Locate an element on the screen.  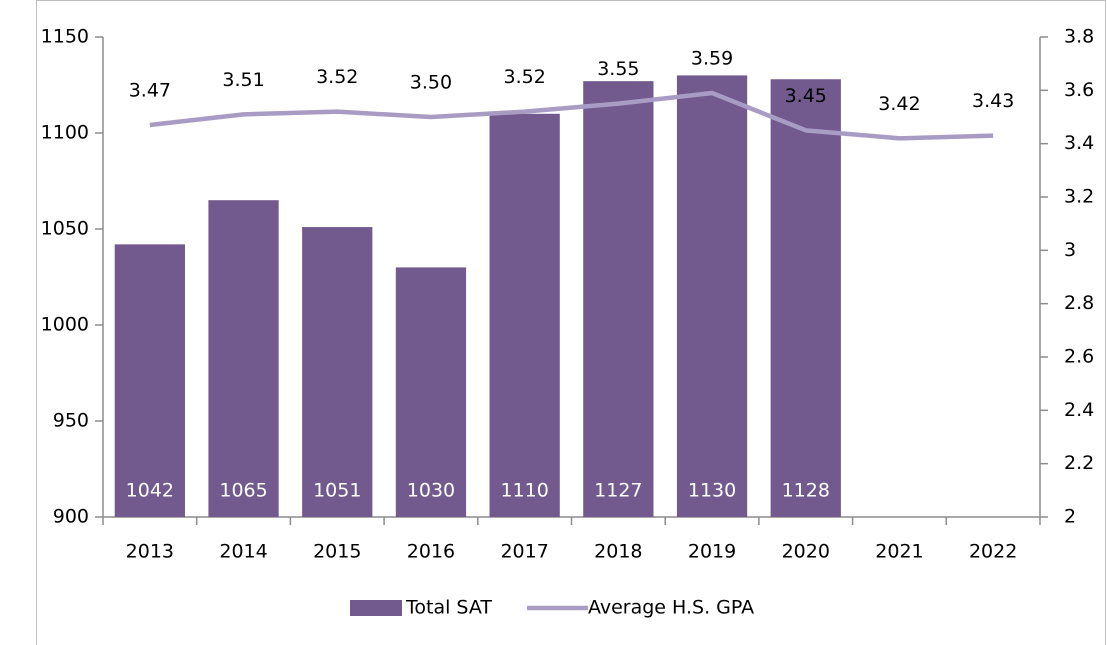
y-tick-label: 900 is located at coordinates (71, 517).